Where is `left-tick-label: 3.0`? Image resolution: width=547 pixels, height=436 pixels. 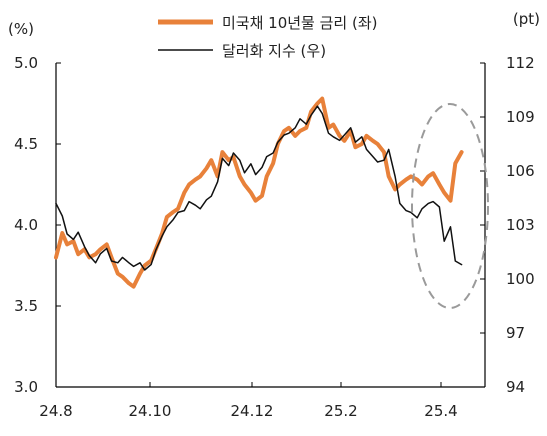 left-tick-label: 3.0 is located at coordinates (26, 387).